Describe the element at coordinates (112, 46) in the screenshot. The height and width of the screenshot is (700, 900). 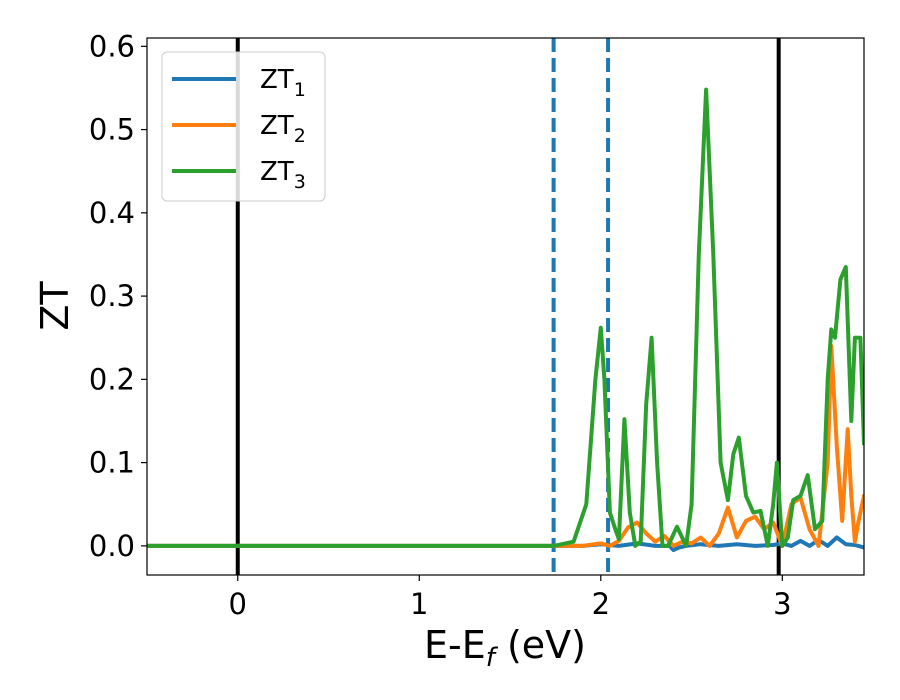
I see `y-tick-label: 0.6` at that location.